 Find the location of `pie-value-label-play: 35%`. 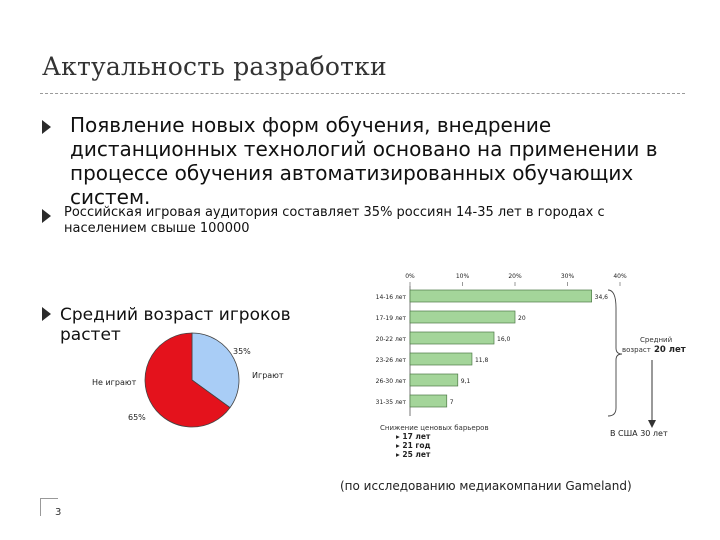

pie-value-label-play: 35% is located at coordinates (242, 351).